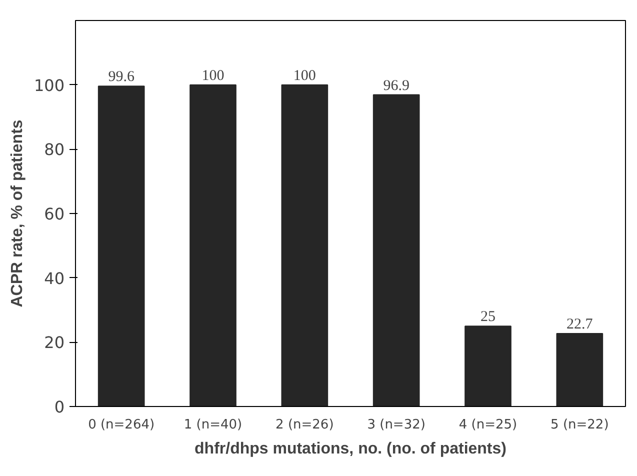  What do you see at coordinates (59, 407) in the screenshot?
I see `y-tick-label: 0` at bounding box center [59, 407].